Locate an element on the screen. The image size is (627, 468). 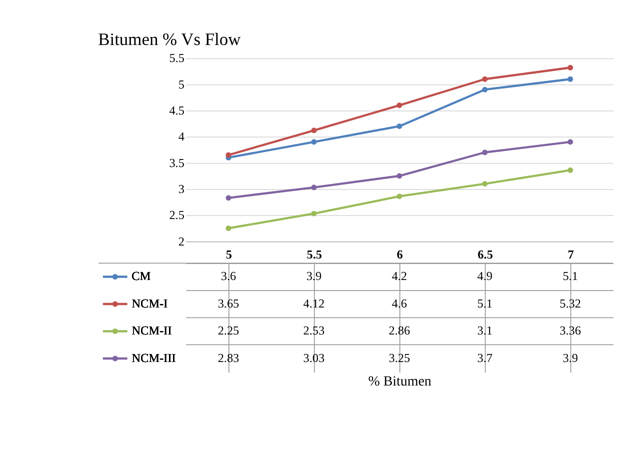
chart-title: Bitumen % Vs Flow is located at coordinates (170, 39).